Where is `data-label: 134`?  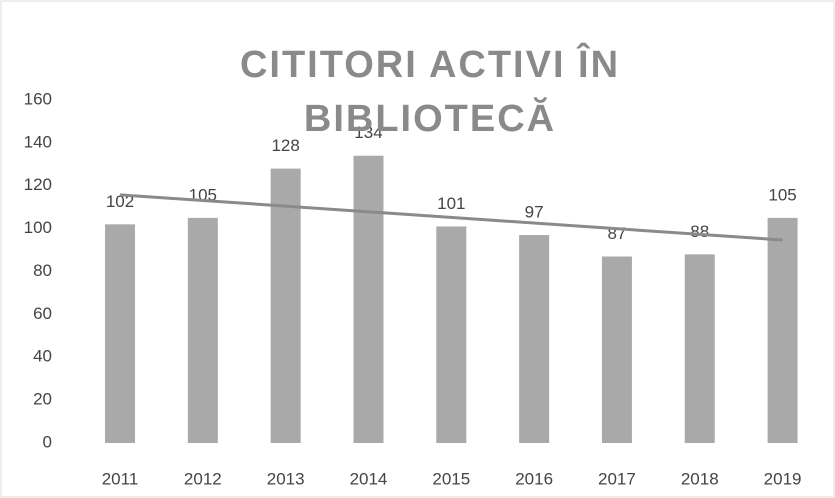
data-label: 134 is located at coordinates (368, 132).